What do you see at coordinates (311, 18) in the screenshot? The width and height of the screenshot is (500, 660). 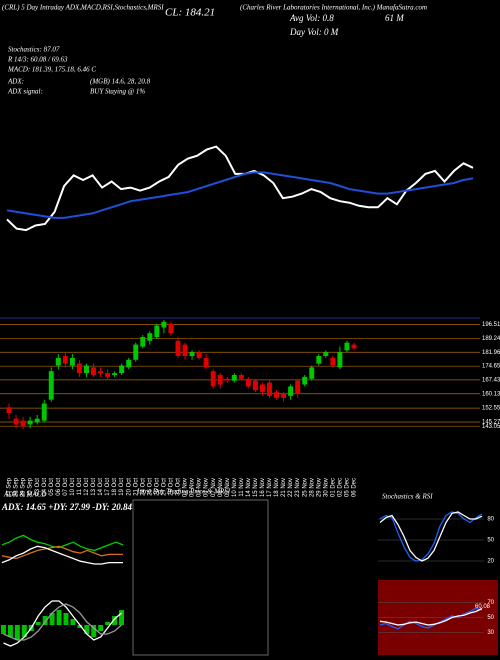 I see `avg-vol: Avg Vol: 0.8` at bounding box center [311, 18].